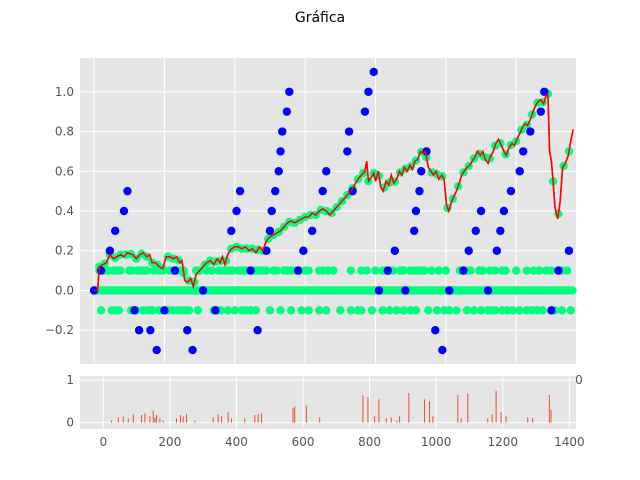 The height and width of the screenshot is (480, 640). Describe the element at coordinates (64, 290) in the screenshot. I see `main-y-tick-1: 0.0` at that location.